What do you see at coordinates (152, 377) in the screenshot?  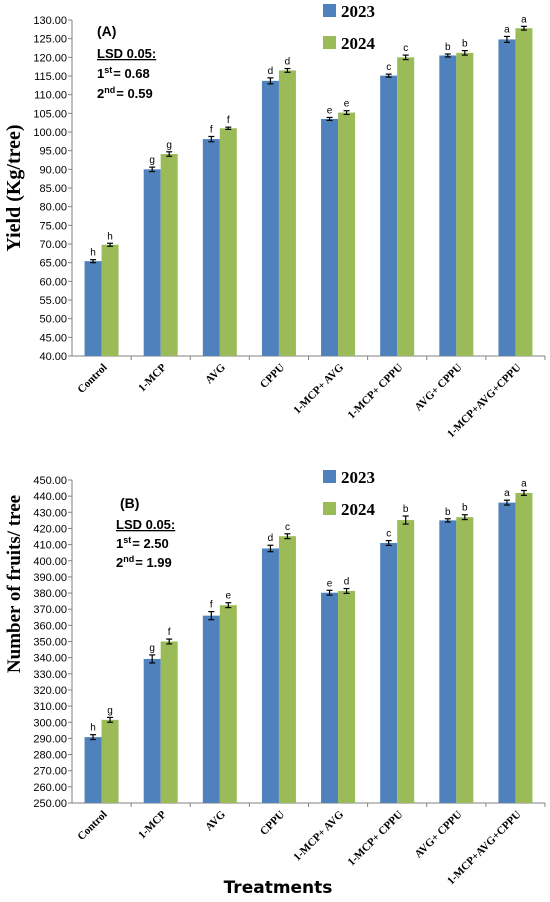 I see `x-tick-label: 1-MCP` at bounding box center [152, 377].